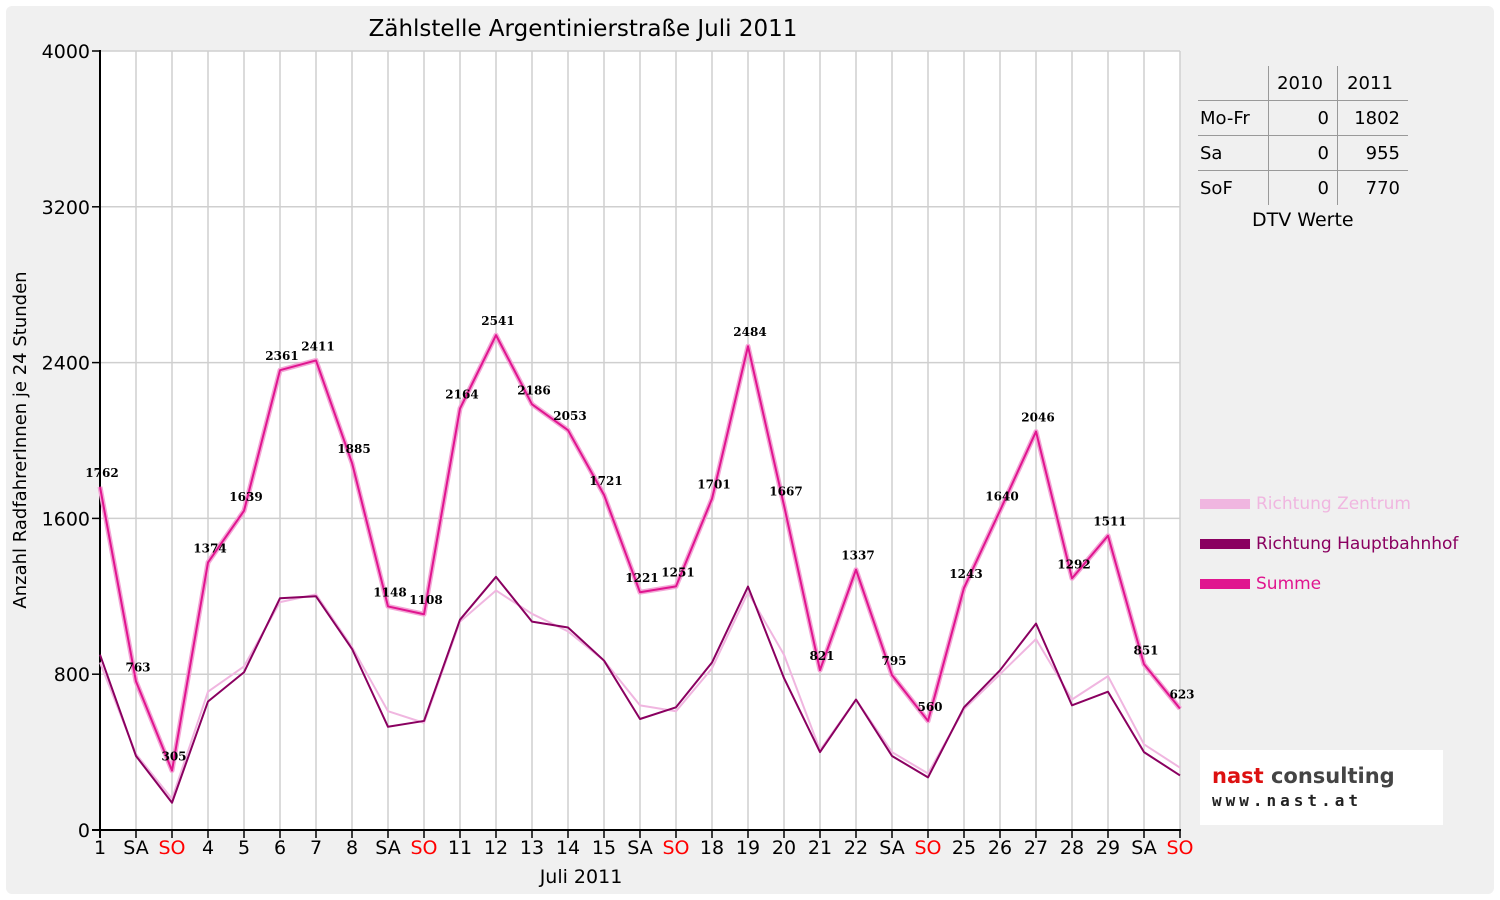  Describe the element at coordinates (1000, 848) in the screenshot. I see `x-tick-label: 26` at that location.